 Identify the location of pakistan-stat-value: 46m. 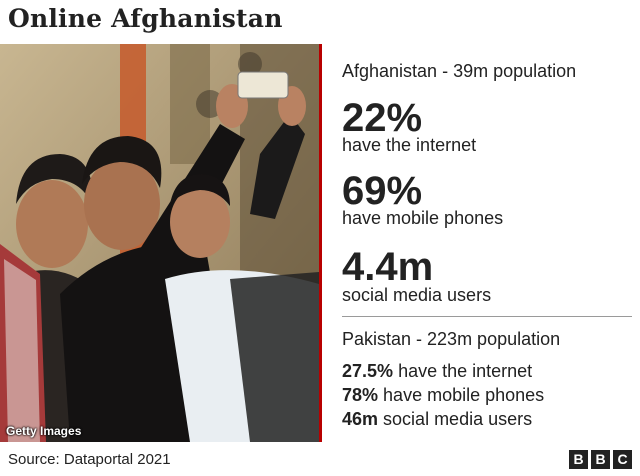
(360, 419).